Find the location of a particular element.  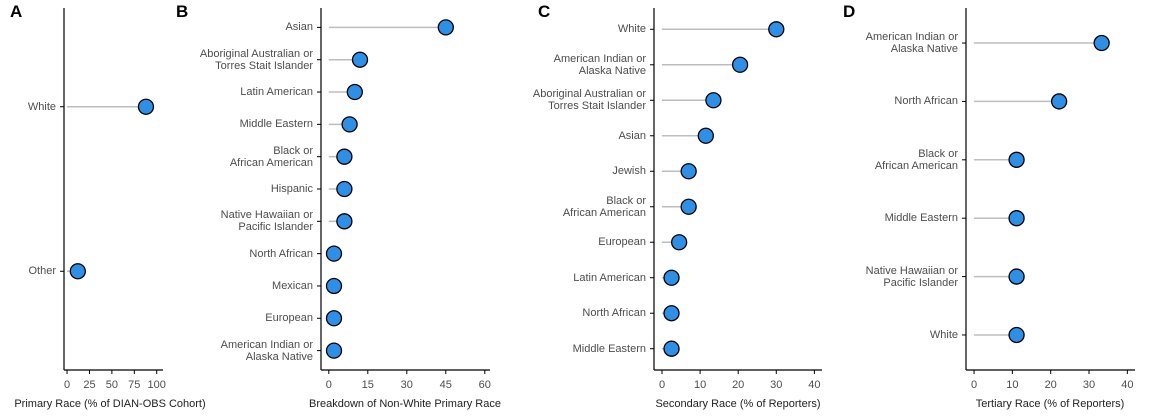

x-axis-title: Tertiary Race (% of Reporters) is located at coordinates (1050, 404).